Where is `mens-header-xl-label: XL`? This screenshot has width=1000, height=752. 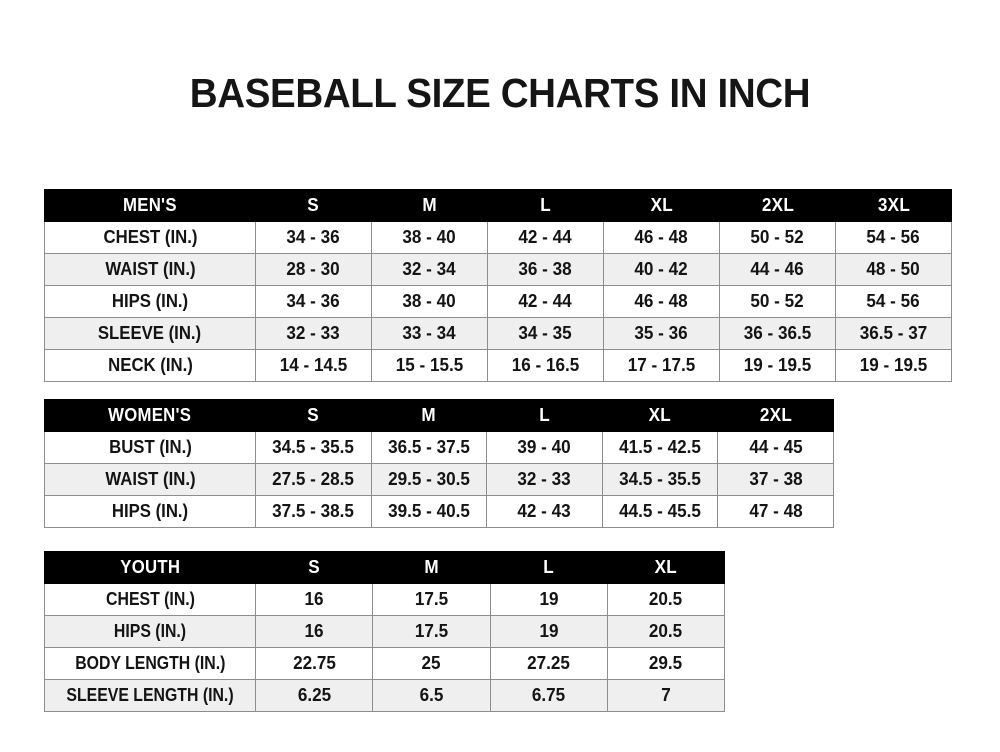
mens-header-xl-label: XL is located at coordinates (661, 205).